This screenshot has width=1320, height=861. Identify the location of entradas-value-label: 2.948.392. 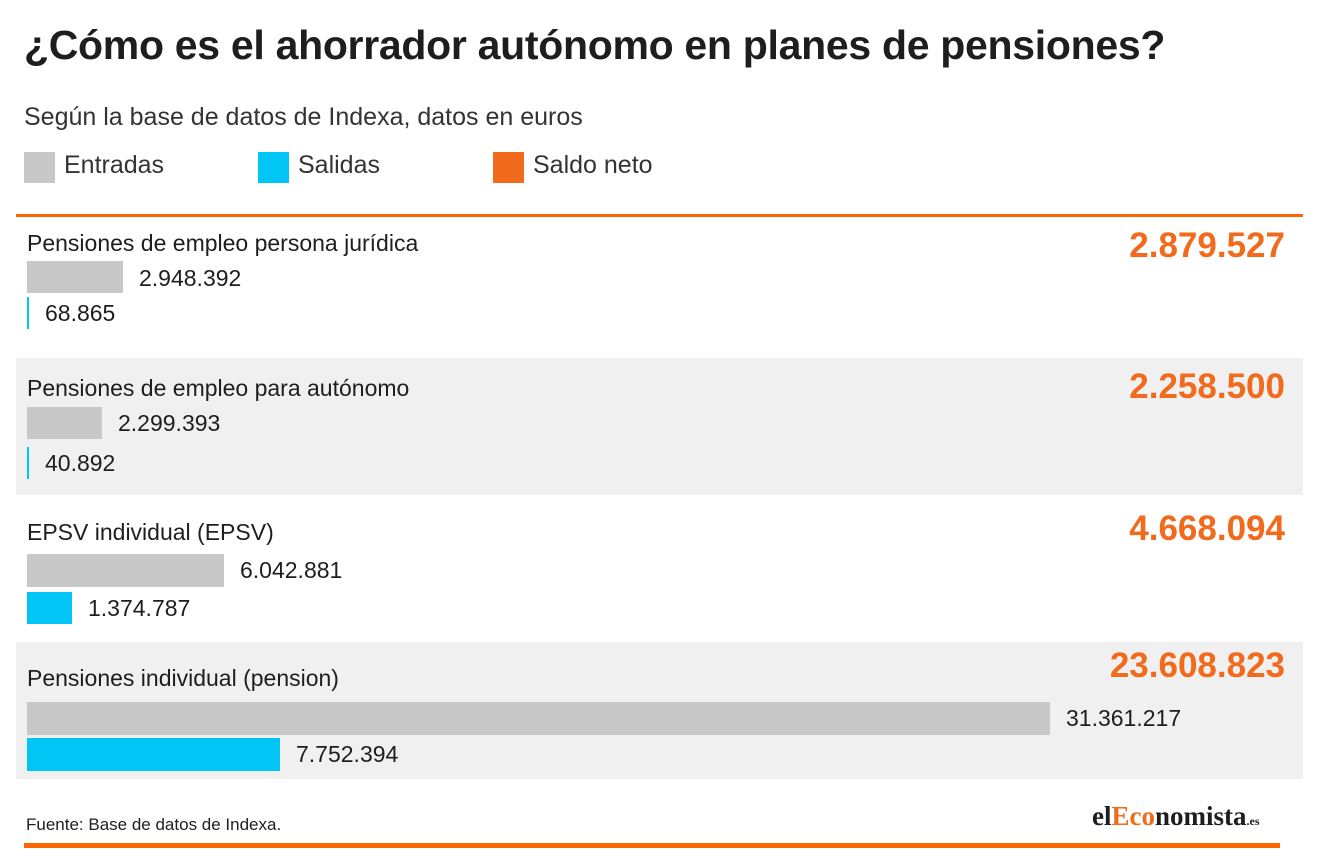
(190, 278).